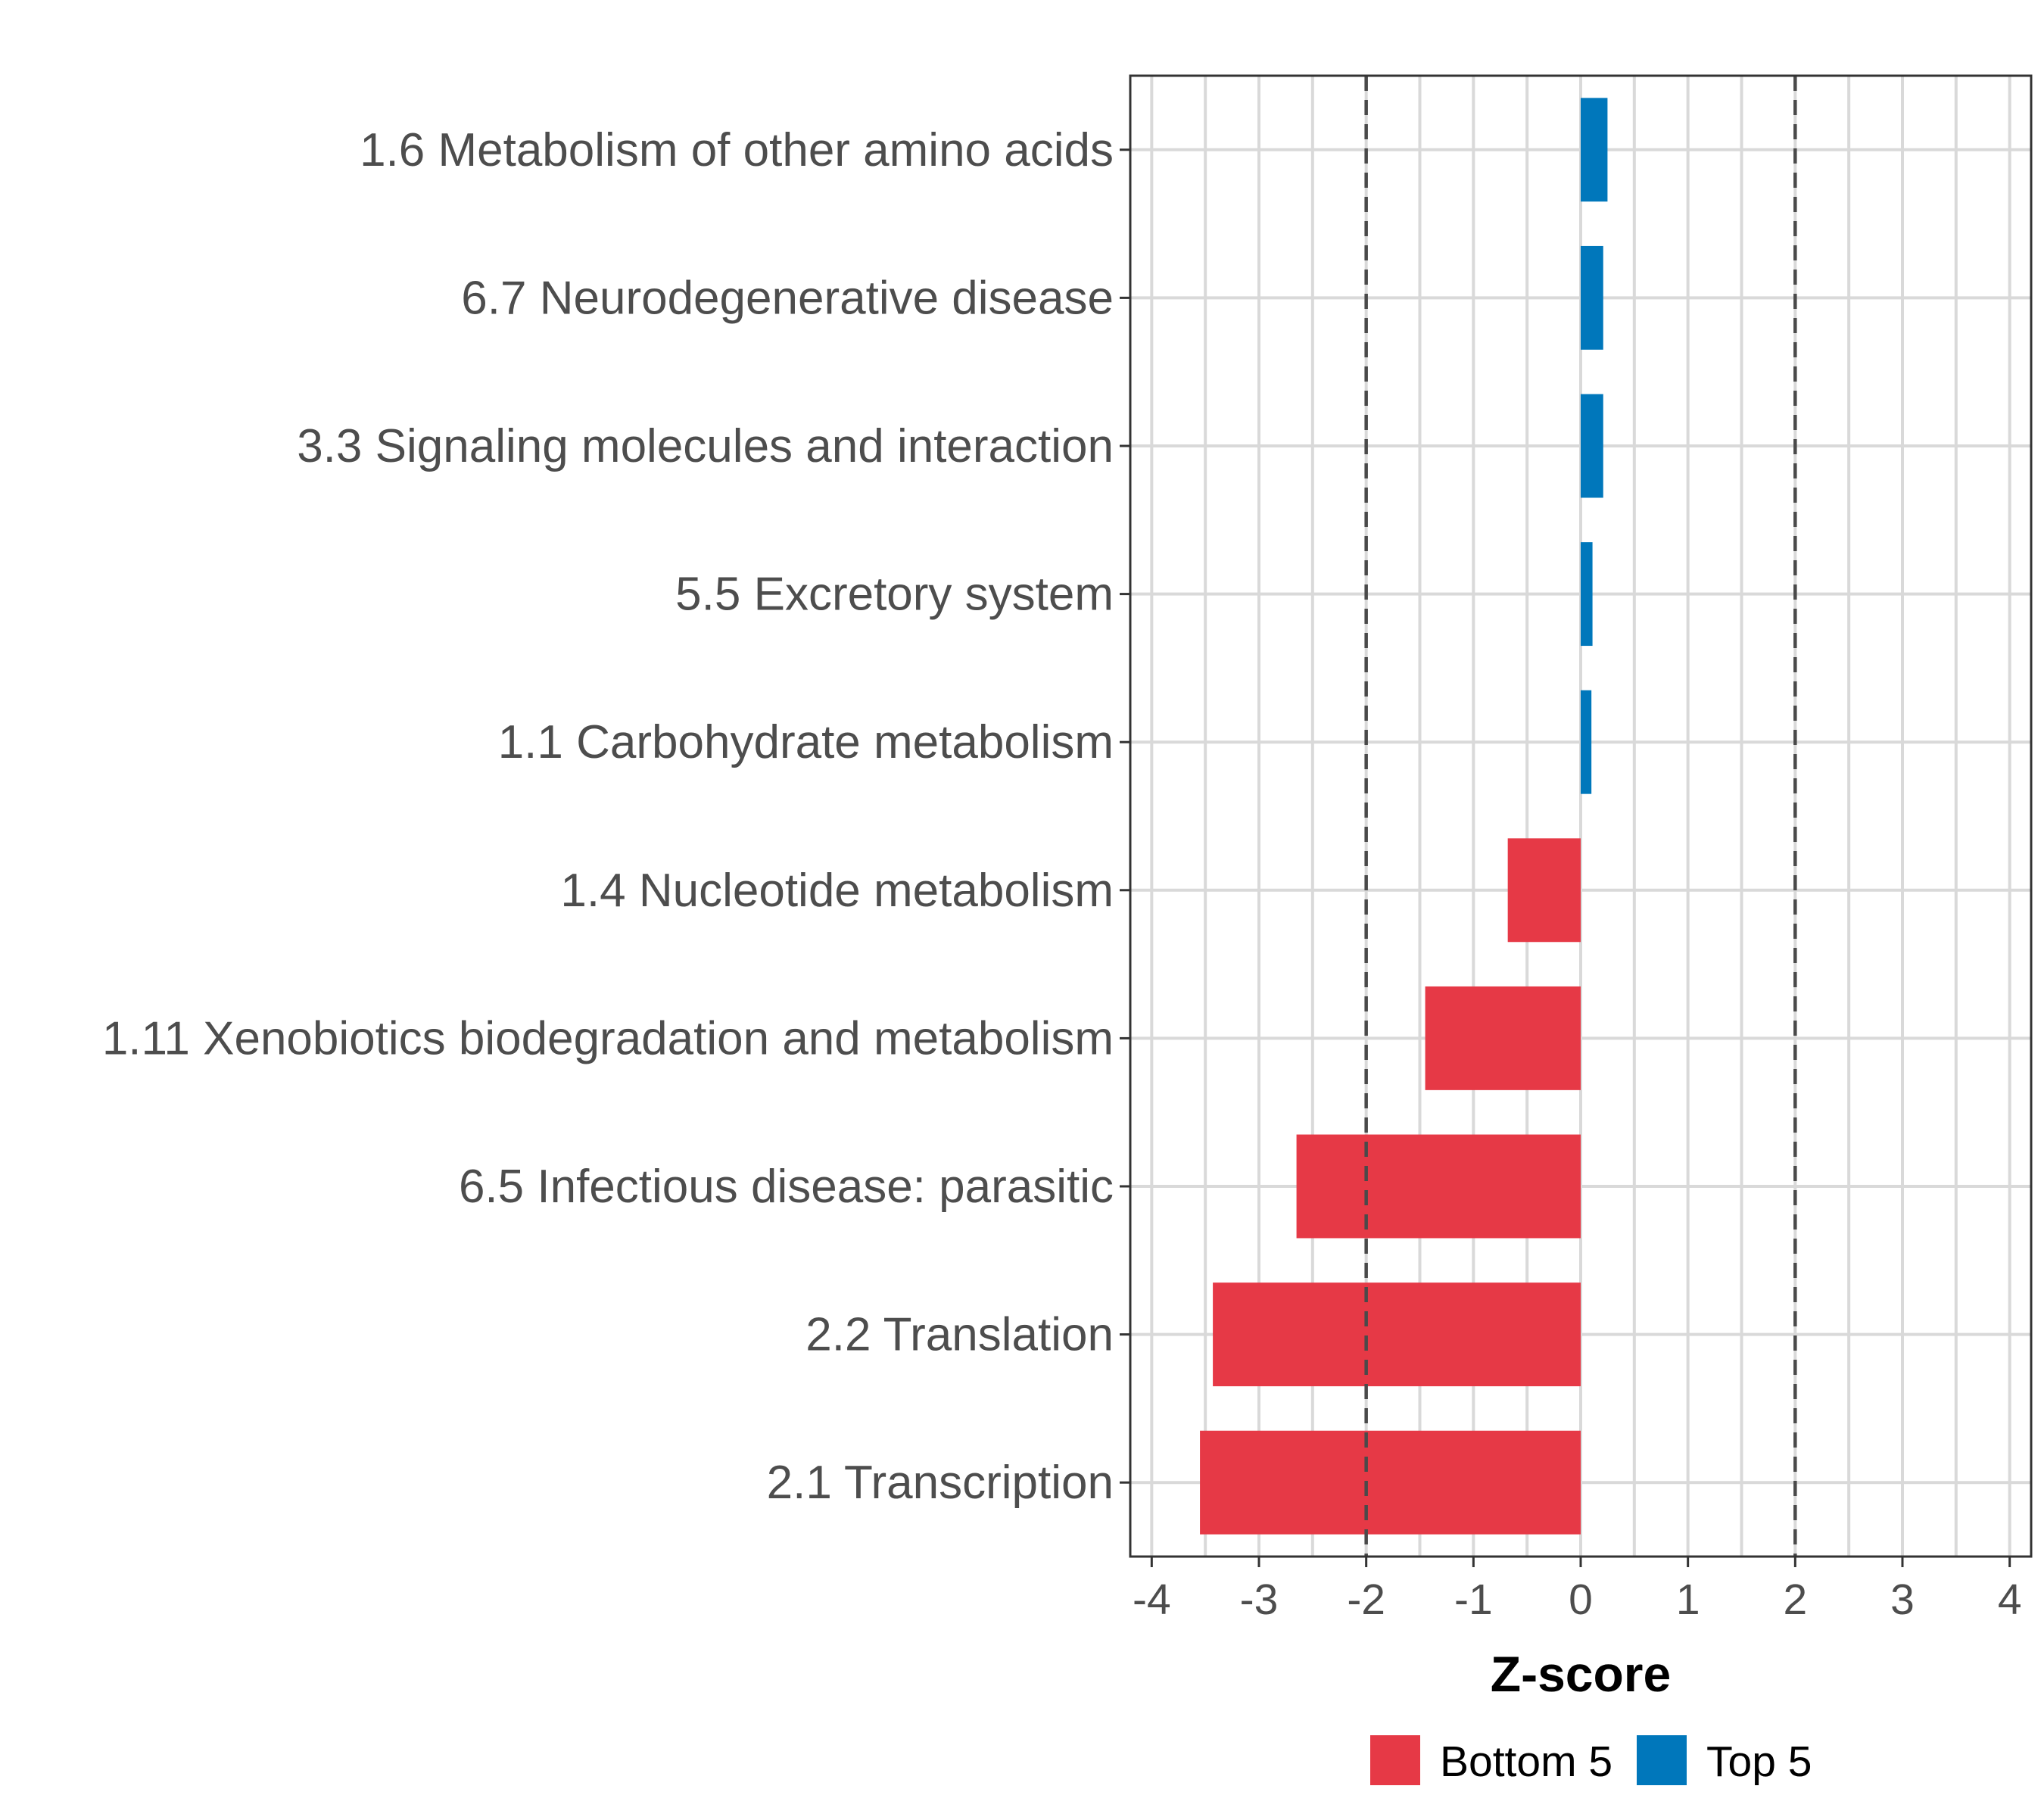 The image size is (2044, 1817). I want to click on y-tick-label: 1.4 Nucleotide metabolism, so click(837, 891).